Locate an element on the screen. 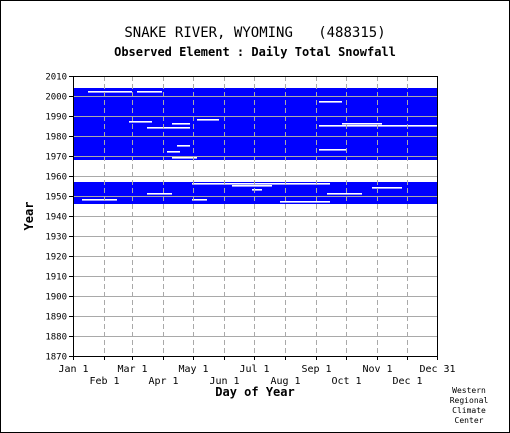 This screenshot has width=510, height=433. chart-subtitle: Observed Element : Daily Total Snowfall is located at coordinates (255, 52).